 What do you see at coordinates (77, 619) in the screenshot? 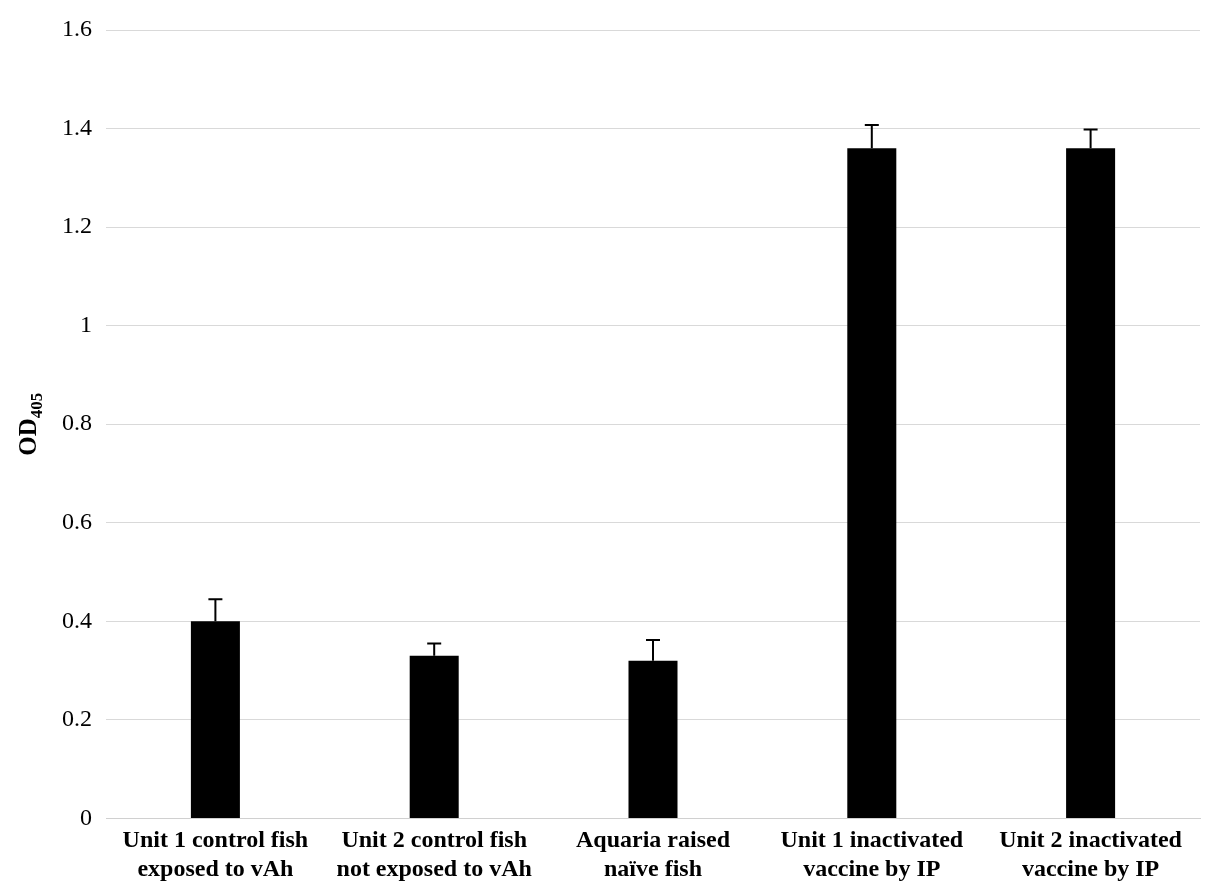
I see `y-tick-label: 0.4` at bounding box center [77, 619].